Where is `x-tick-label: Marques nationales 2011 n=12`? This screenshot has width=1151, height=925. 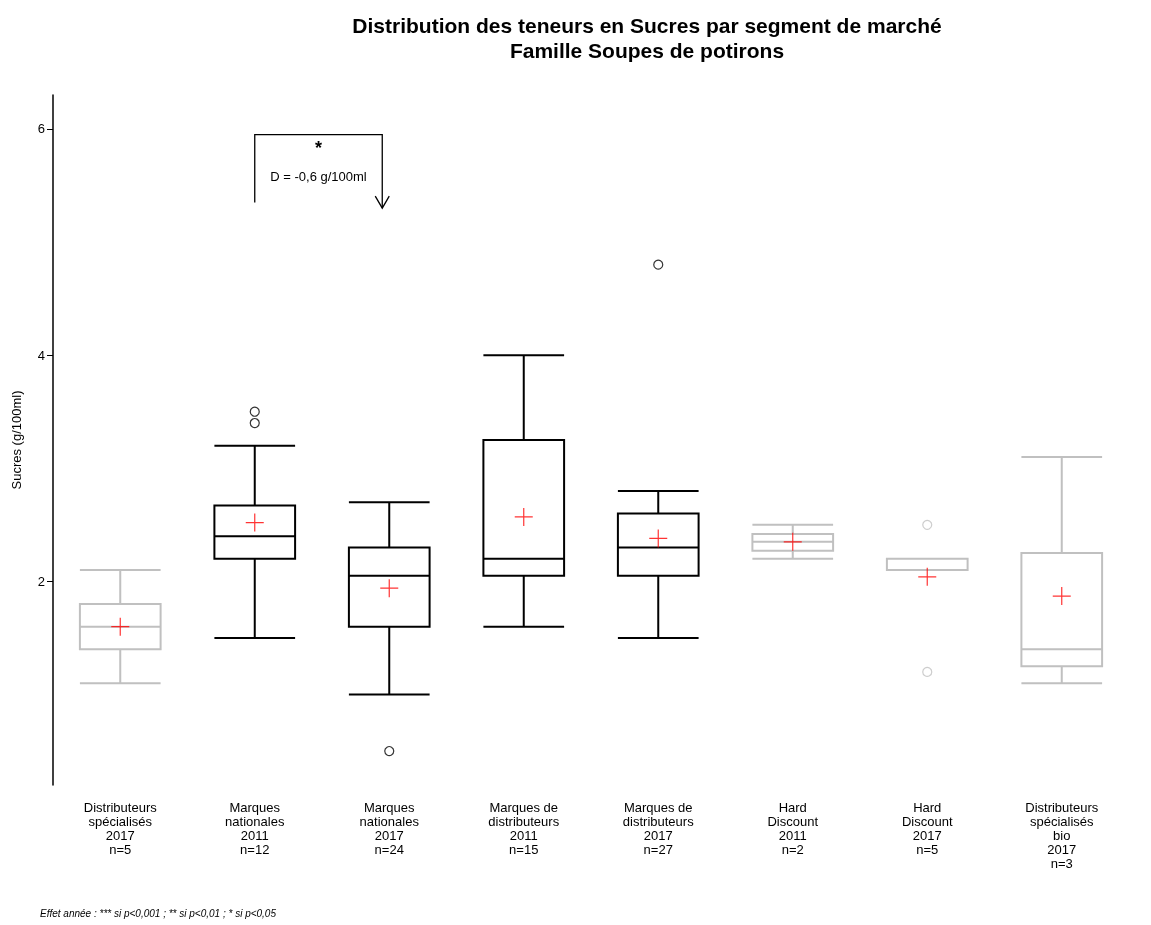
x-tick-label: Marques nationales 2011 n=12 is located at coordinates (255, 828).